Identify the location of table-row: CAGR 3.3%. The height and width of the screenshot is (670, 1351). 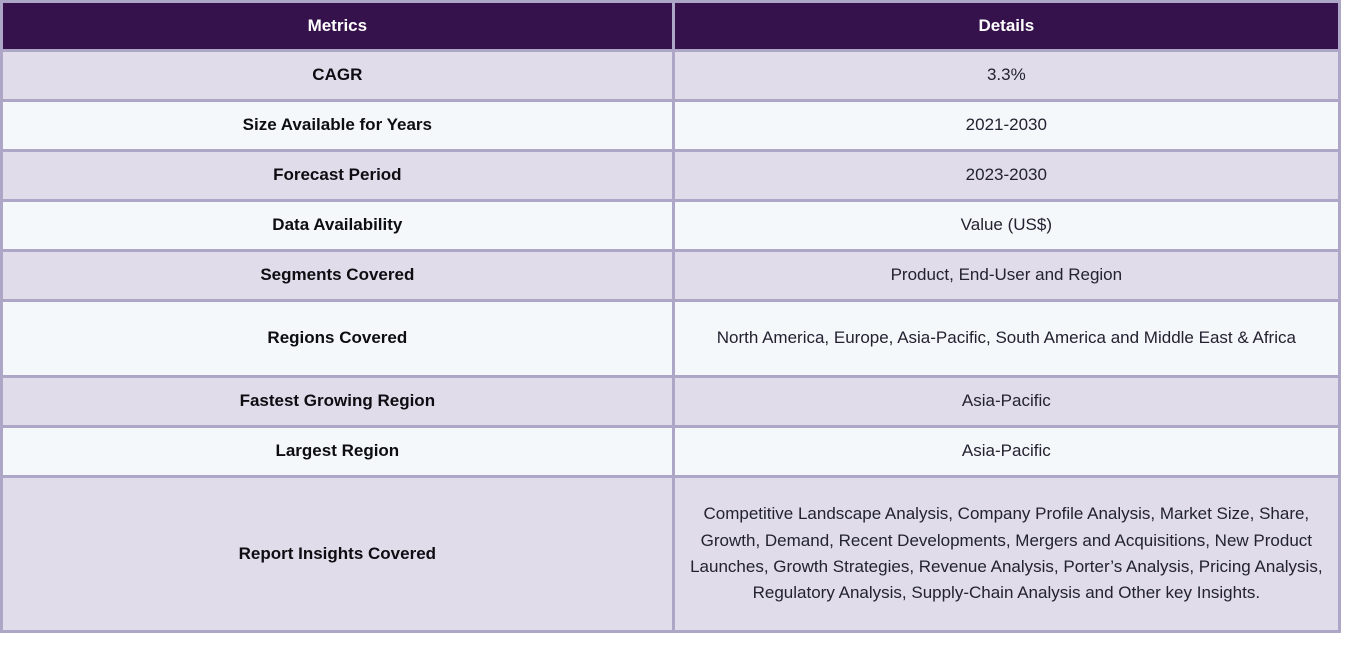
(671, 75).